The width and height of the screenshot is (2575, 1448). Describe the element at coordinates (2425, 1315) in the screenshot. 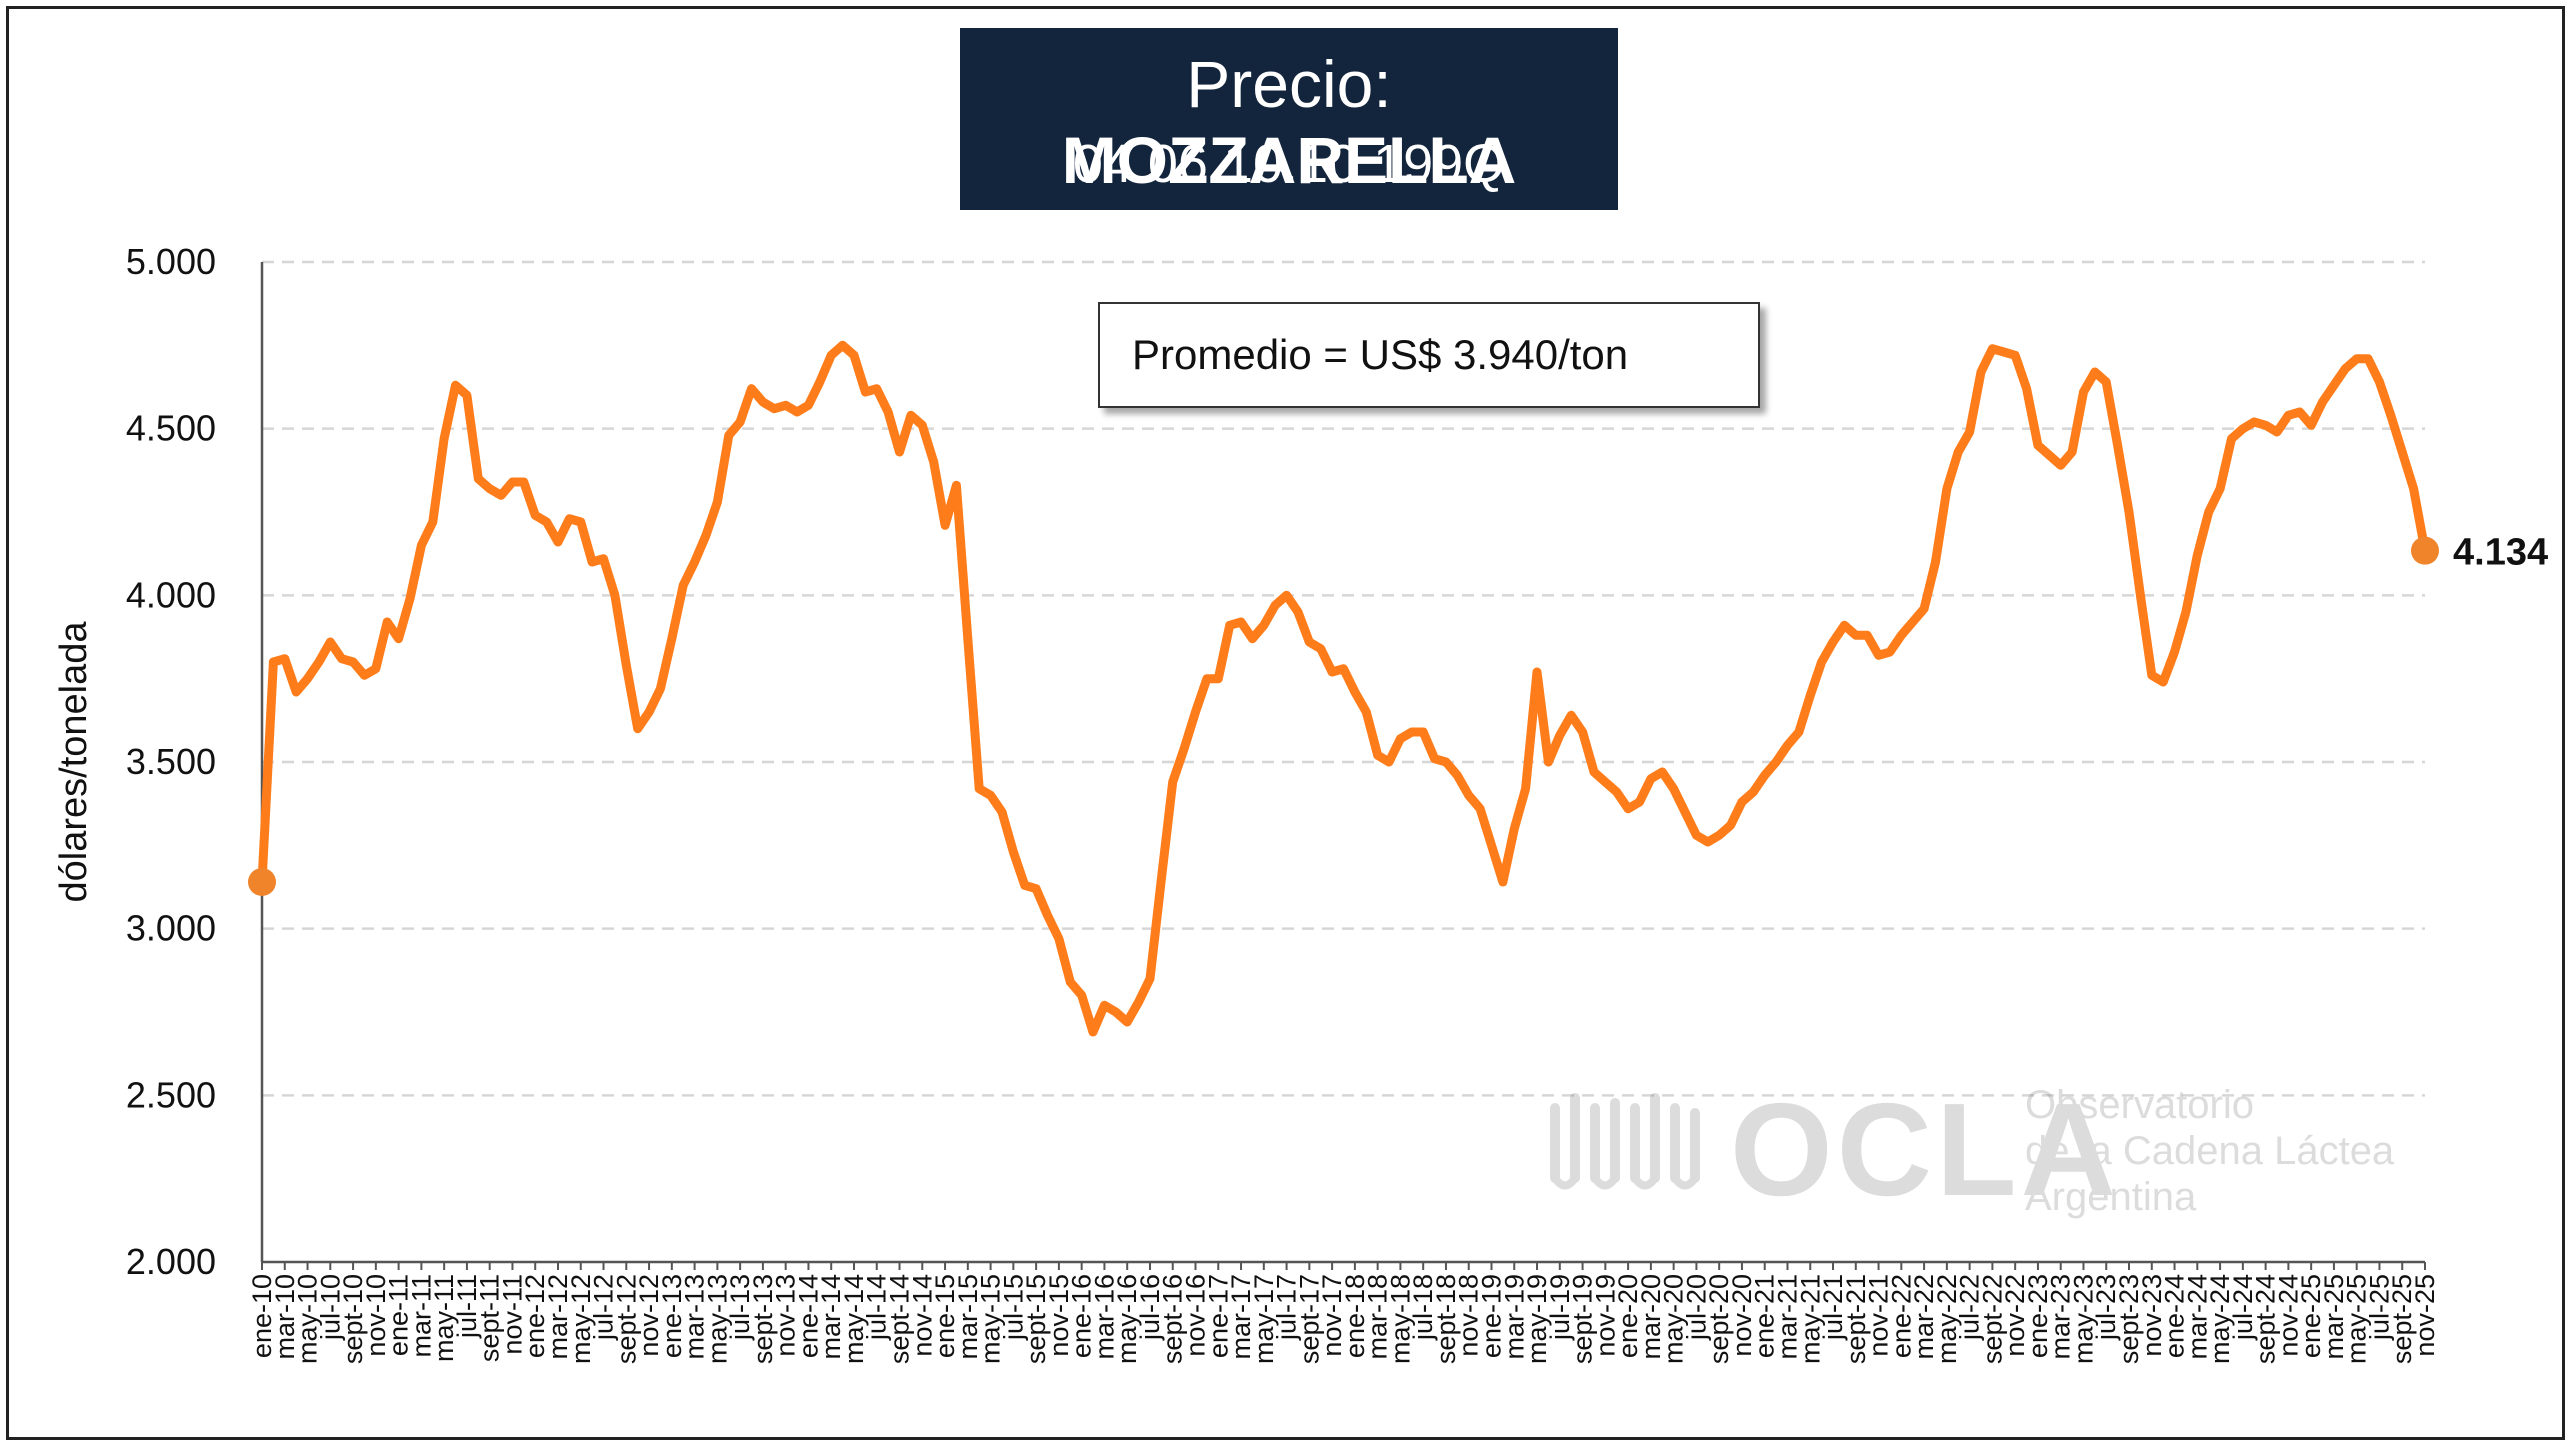

I see `x-tick-label: nov-25` at that location.